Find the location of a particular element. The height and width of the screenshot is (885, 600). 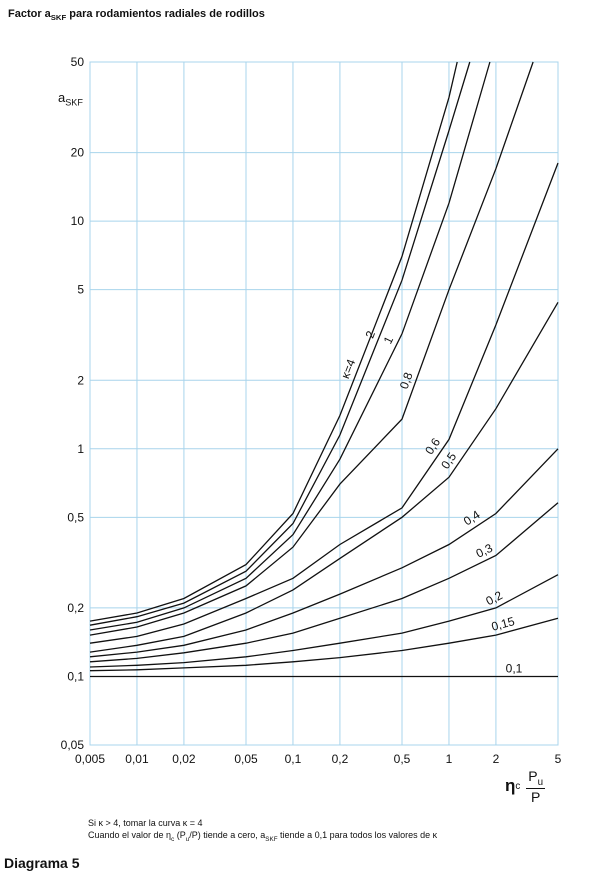

x-tick-label: 0,005 is located at coordinates (90, 759).